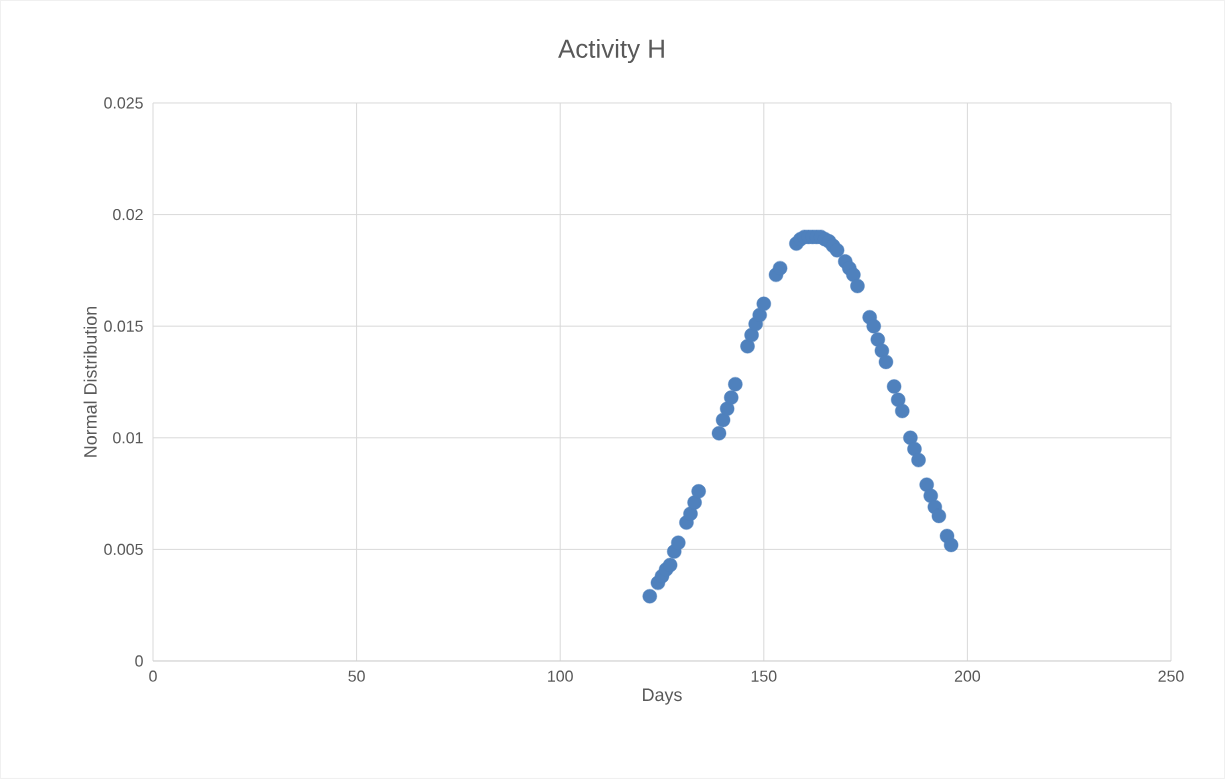 The image size is (1225, 779). I want to click on x-axis-title: Days, so click(662, 696).